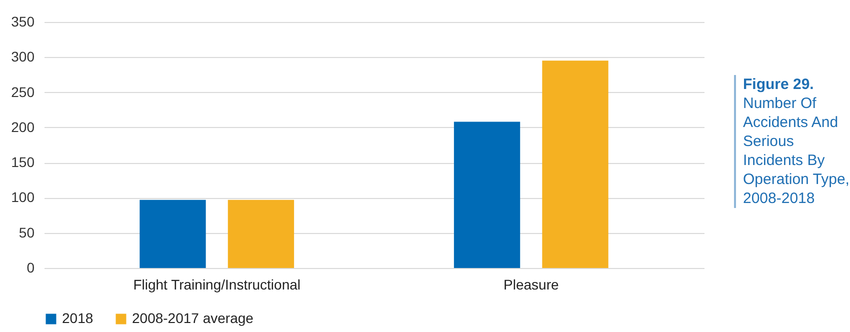 Image resolution: width=850 pixels, height=332 pixels. Describe the element at coordinates (23, 22) in the screenshot. I see `y-tick-label: 350` at that location.